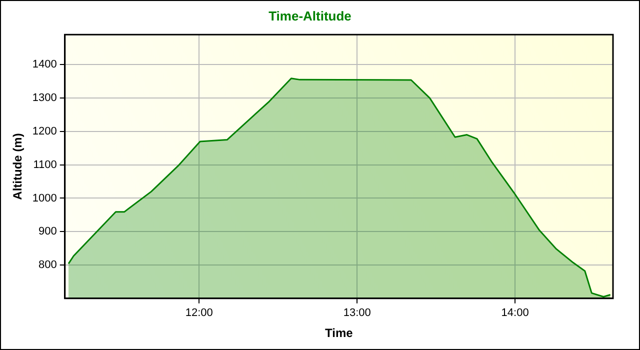  What do you see at coordinates (515, 313) in the screenshot?
I see `x-tick-label: 14:00` at bounding box center [515, 313].